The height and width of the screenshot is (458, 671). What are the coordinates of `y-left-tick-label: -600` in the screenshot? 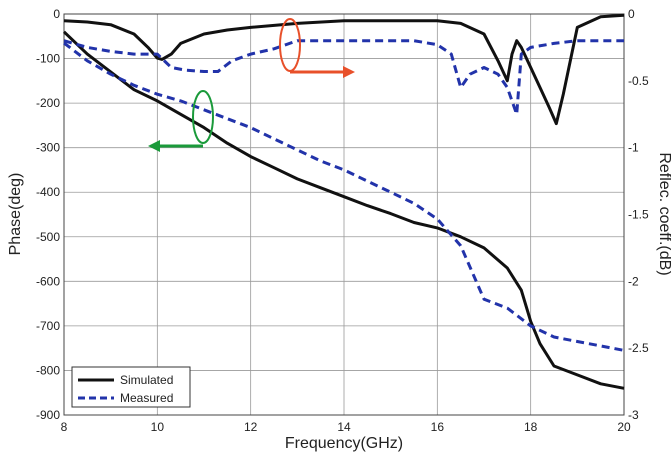 It's located at (48, 281).